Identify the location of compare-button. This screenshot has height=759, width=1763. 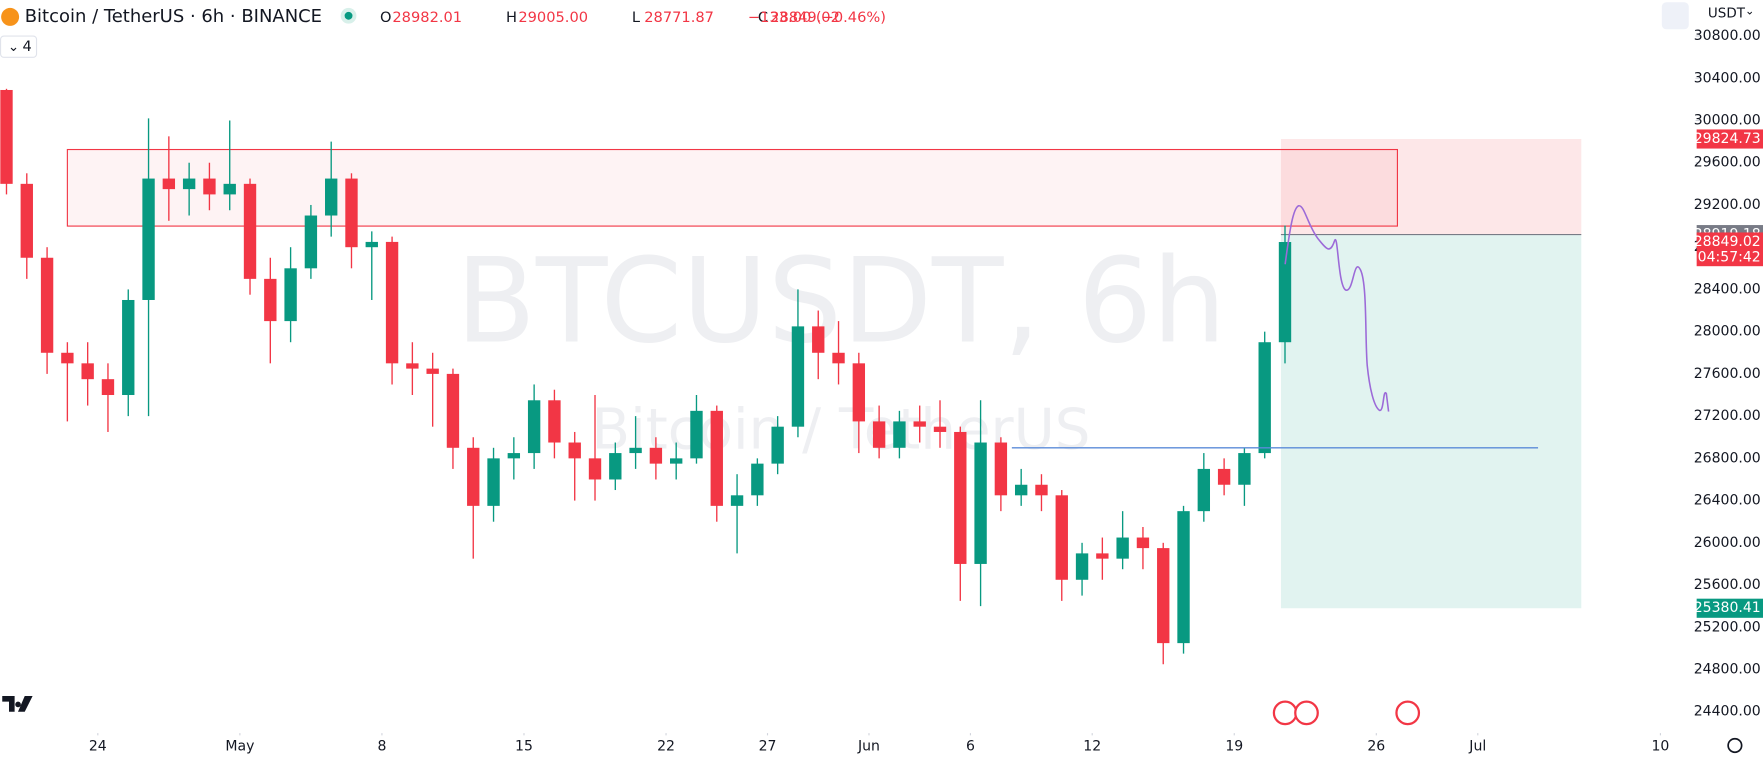
(1675, 16).